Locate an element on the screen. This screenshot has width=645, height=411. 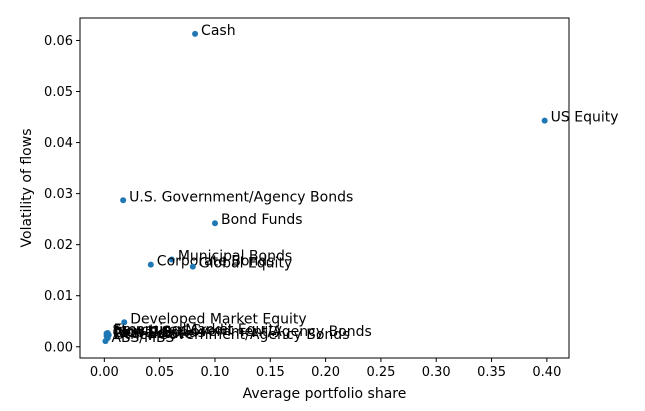
x-axis-label: Average portfolio share is located at coordinates (325, 394).